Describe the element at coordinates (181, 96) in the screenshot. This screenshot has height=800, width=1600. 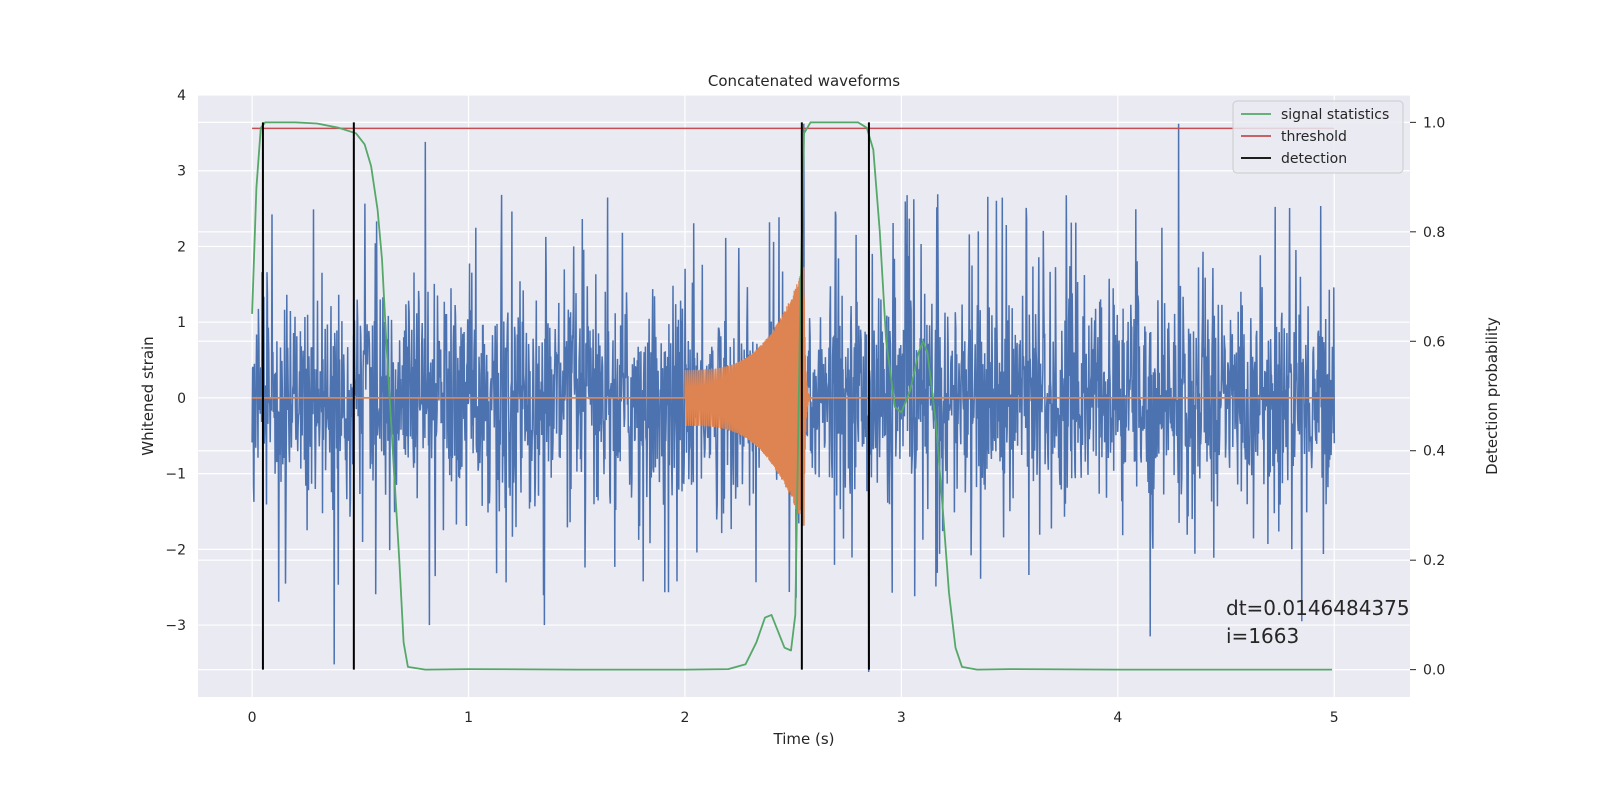
I see `y-tick-label: 4` at that location.